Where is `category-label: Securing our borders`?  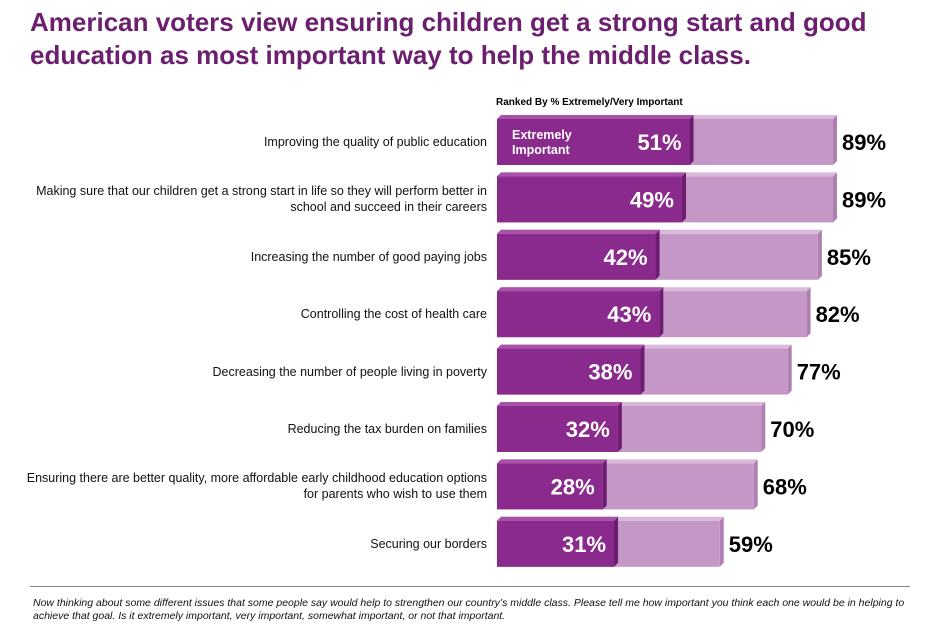 category-label: Securing our borders is located at coordinates (428, 543).